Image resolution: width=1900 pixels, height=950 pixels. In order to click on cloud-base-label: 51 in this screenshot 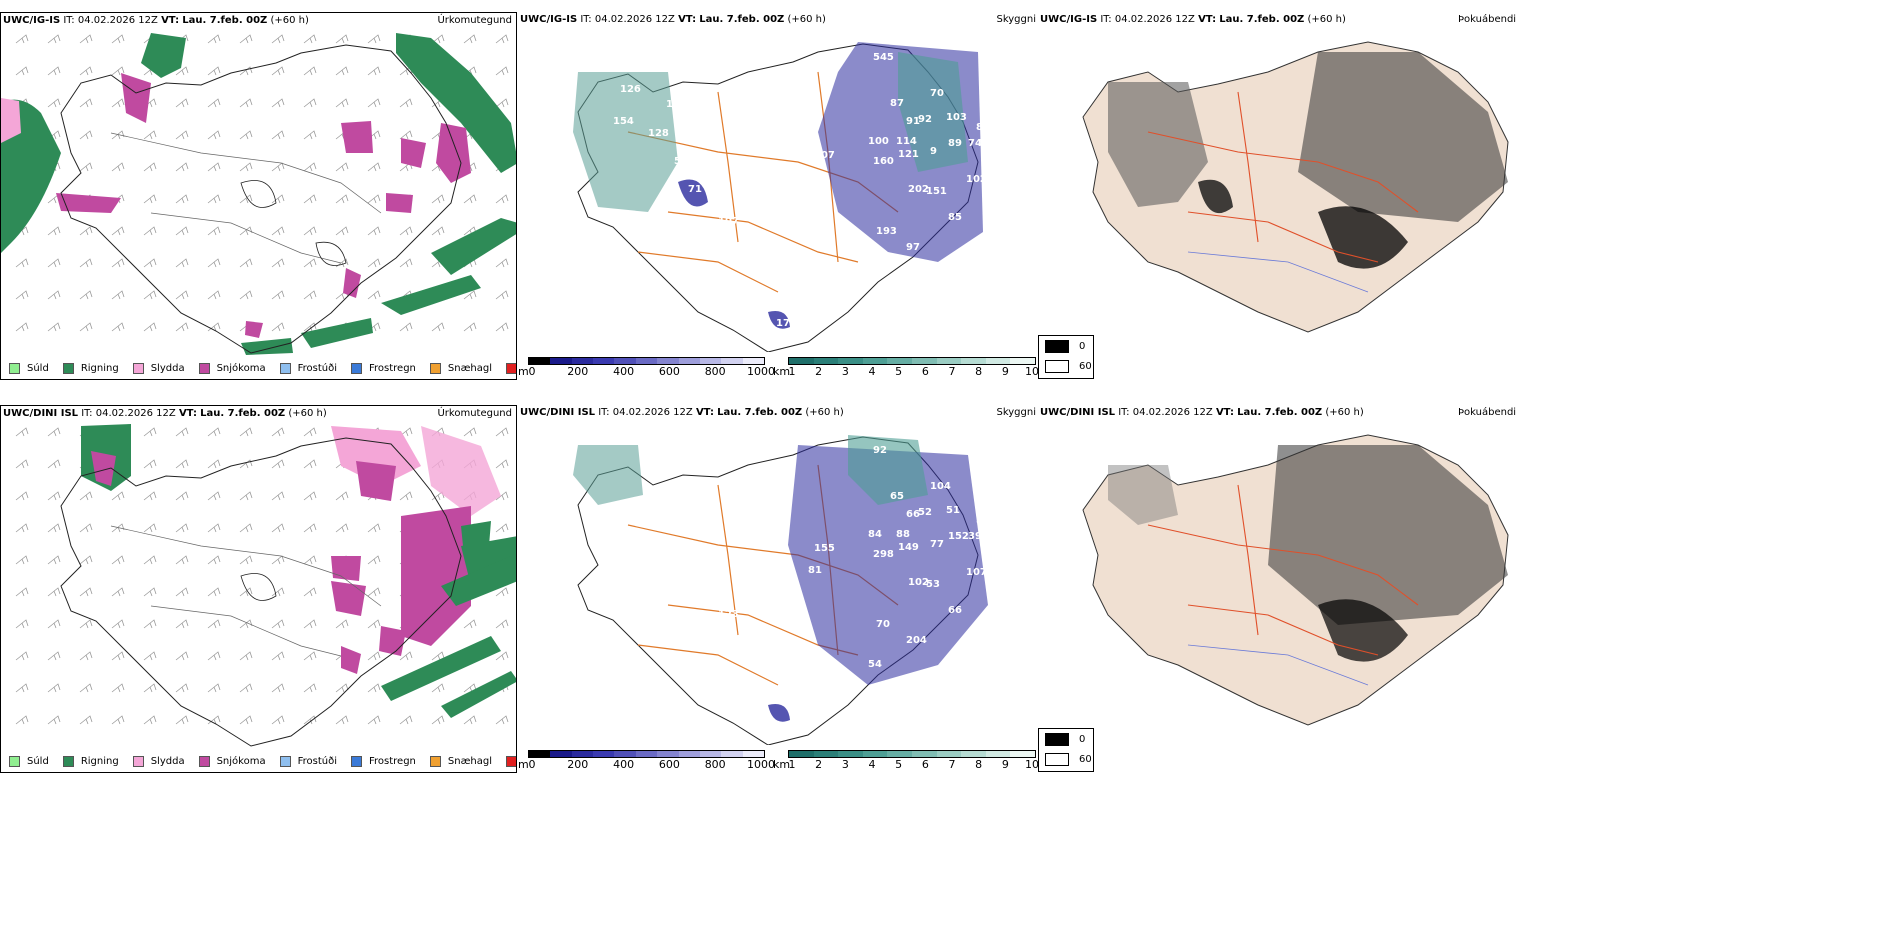, I will do `click(953, 510)`.